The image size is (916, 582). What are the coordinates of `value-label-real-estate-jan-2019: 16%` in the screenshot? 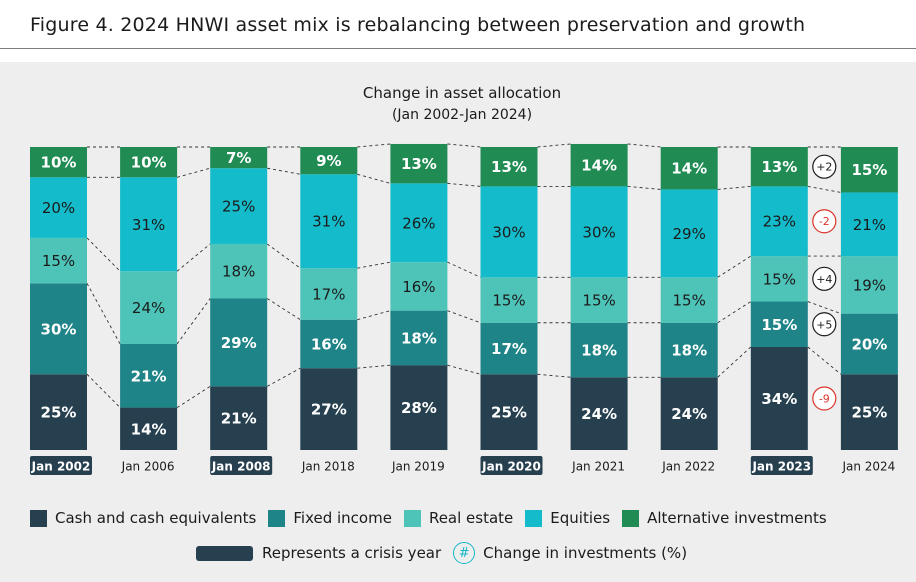 It's located at (418, 287).